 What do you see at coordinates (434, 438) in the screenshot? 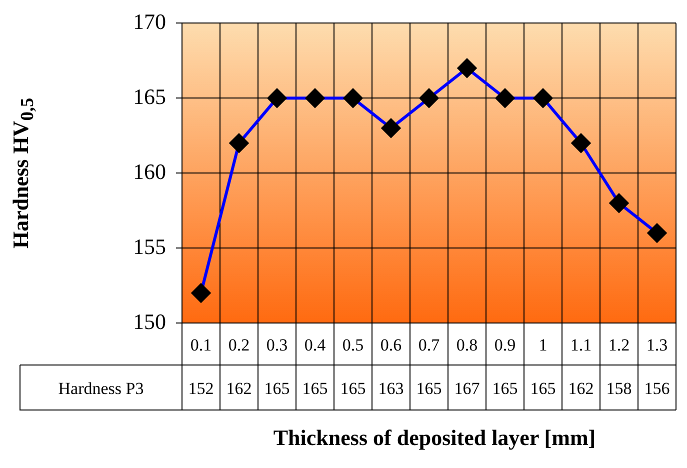
I see `x-axis-title: Thickness of deposited layer [mm]` at bounding box center [434, 438].